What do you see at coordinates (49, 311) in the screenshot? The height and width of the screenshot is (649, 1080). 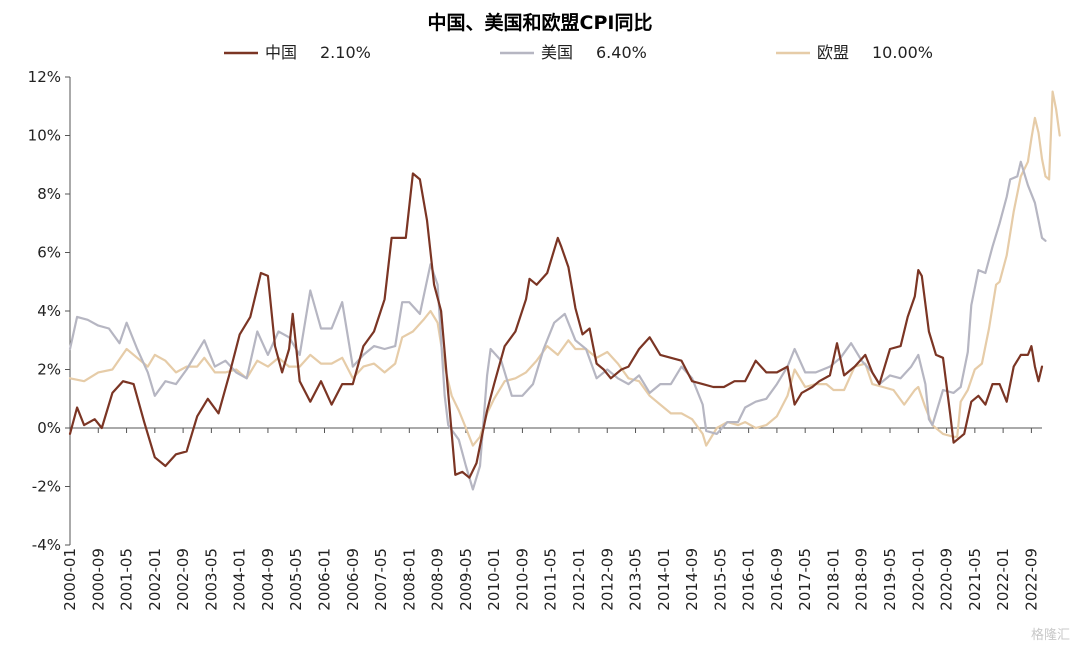 I see `y-tick-label: 4%` at bounding box center [49, 311].